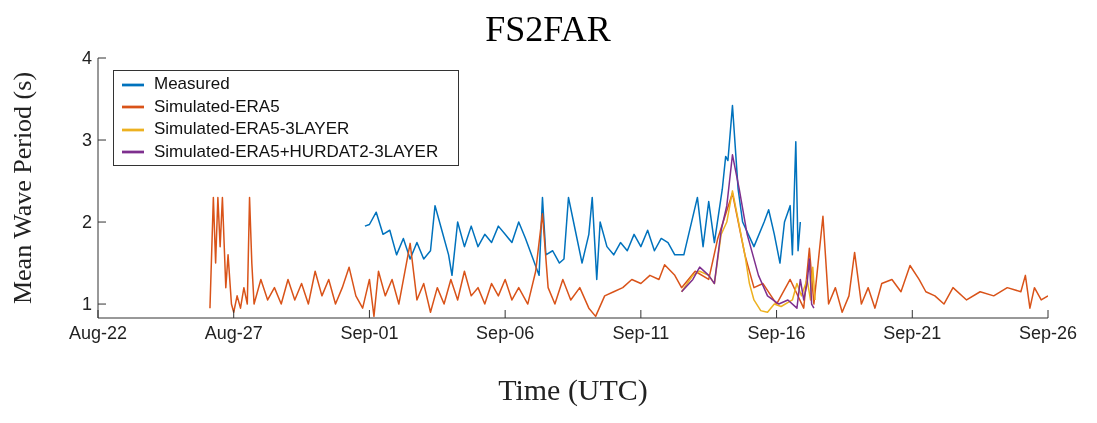 The width and height of the screenshot is (1097, 423). Describe the element at coordinates (296, 151) in the screenshot. I see `legend-label: Simulated-ERA5+HURDAT2-3LAYER` at that location.